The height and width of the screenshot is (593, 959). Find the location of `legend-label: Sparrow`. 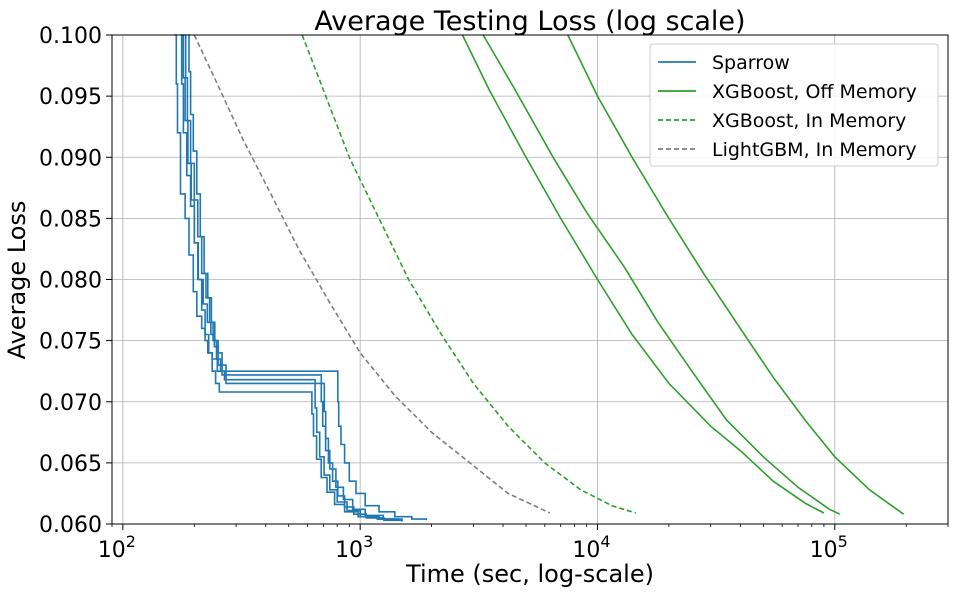

legend-label: Sparrow is located at coordinates (751, 63).